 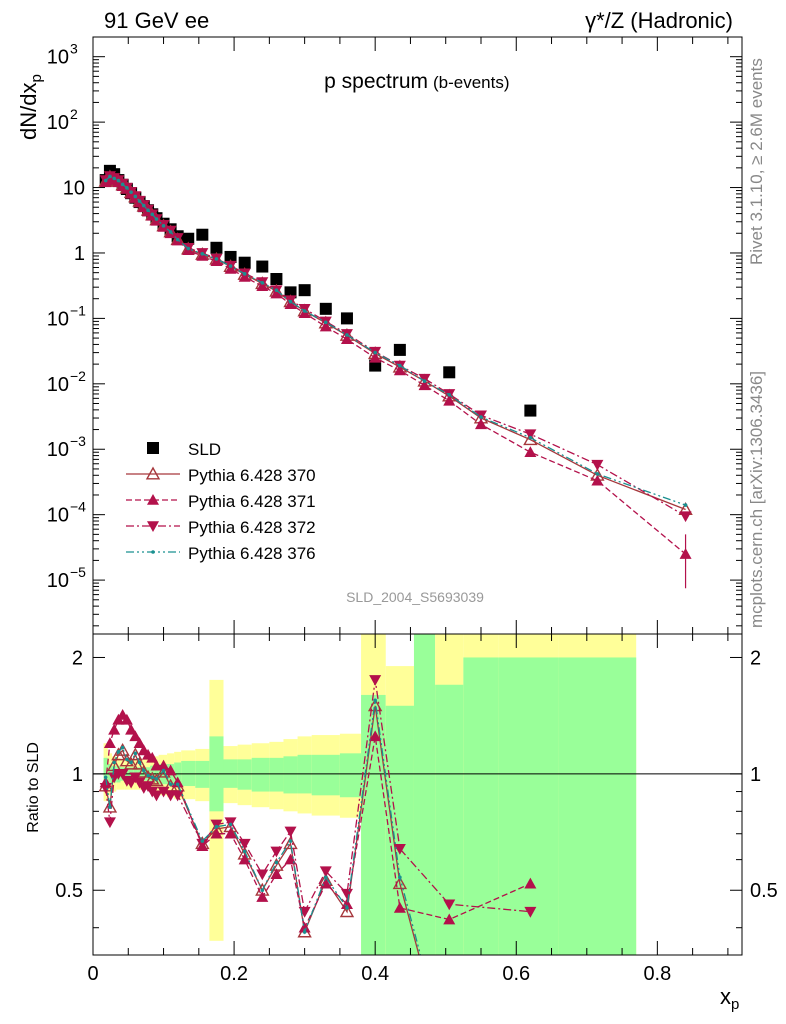 What do you see at coordinates (184, 449) in the screenshot?
I see `legend-entry-sld: SLD` at bounding box center [184, 449].